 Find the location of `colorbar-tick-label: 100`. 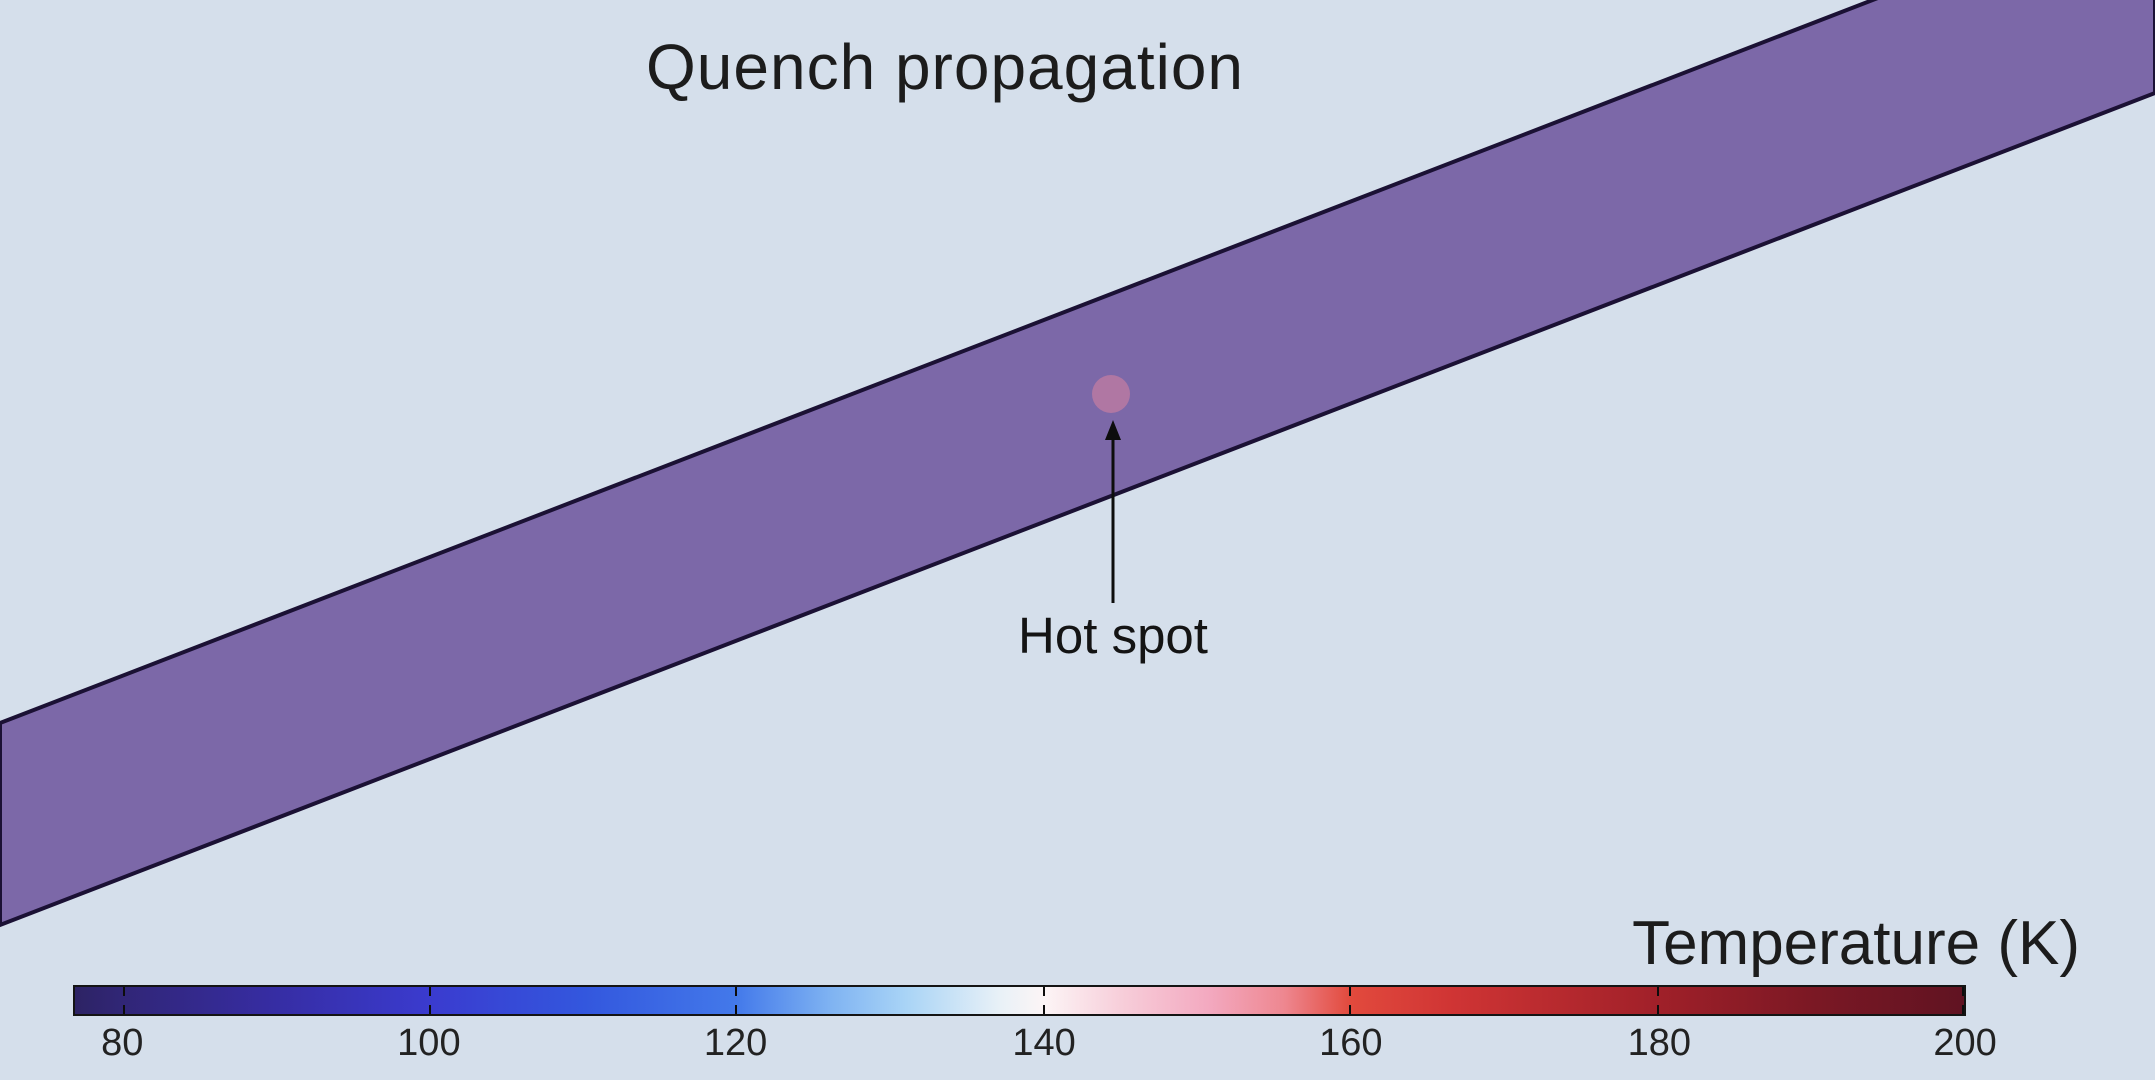

colorbar-tick-label: 100 is located at coordinates (429, 1043).